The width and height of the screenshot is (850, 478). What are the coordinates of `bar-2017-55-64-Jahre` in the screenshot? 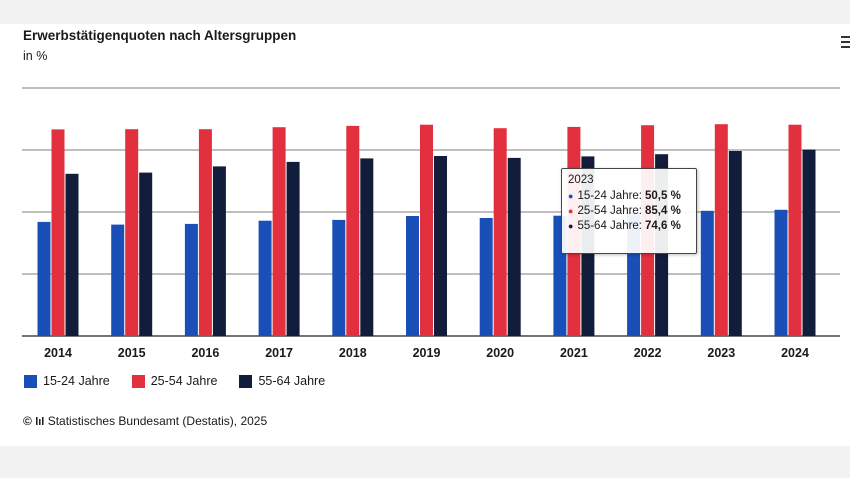 It's located at (293, 248).